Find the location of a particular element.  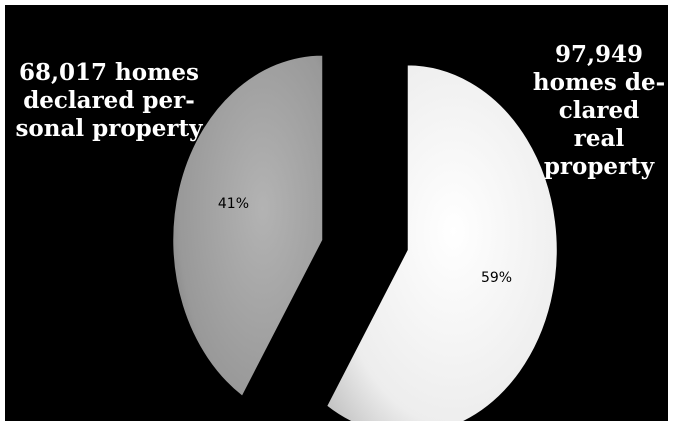

slice-percent-personal-property: 41% is located at coordinates (233, 204).